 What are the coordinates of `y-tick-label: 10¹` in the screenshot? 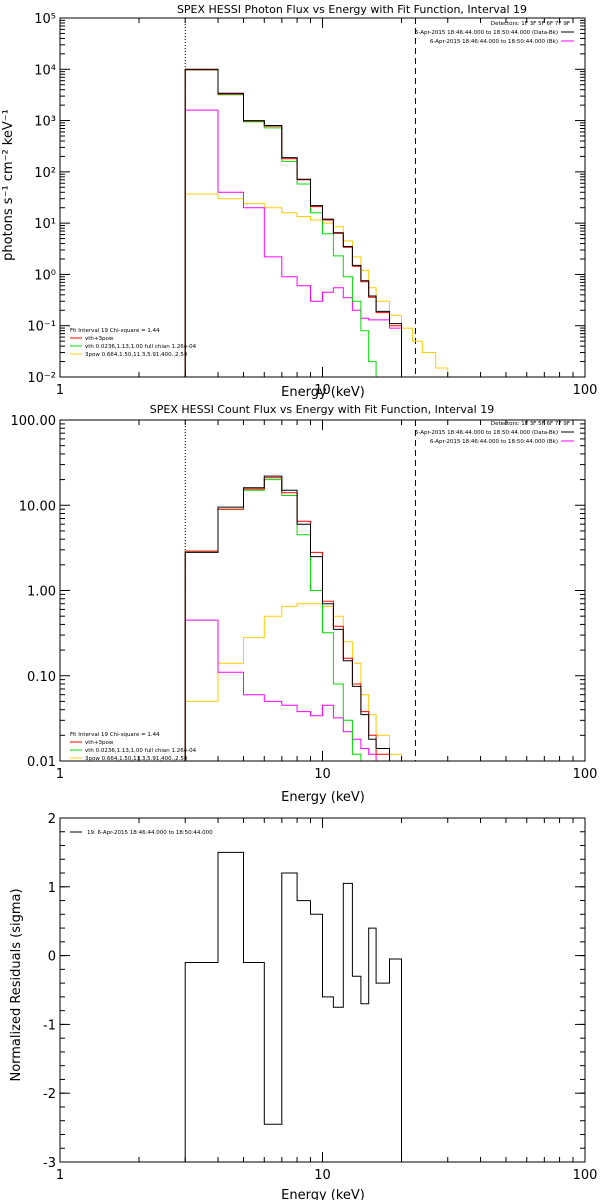 It's located at (45, 224).